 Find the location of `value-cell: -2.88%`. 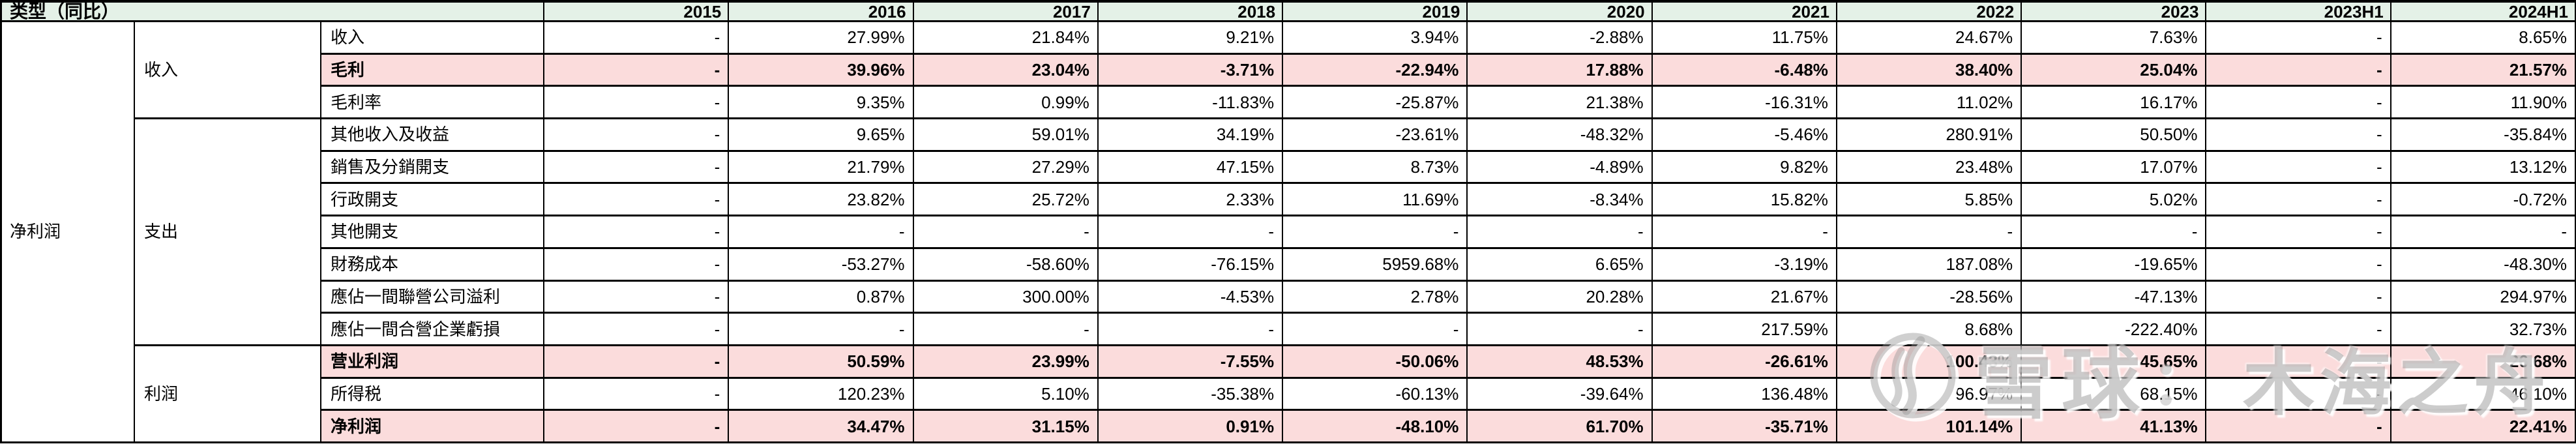

value-cell: -2.88% is located at coordinates (1560, 38).